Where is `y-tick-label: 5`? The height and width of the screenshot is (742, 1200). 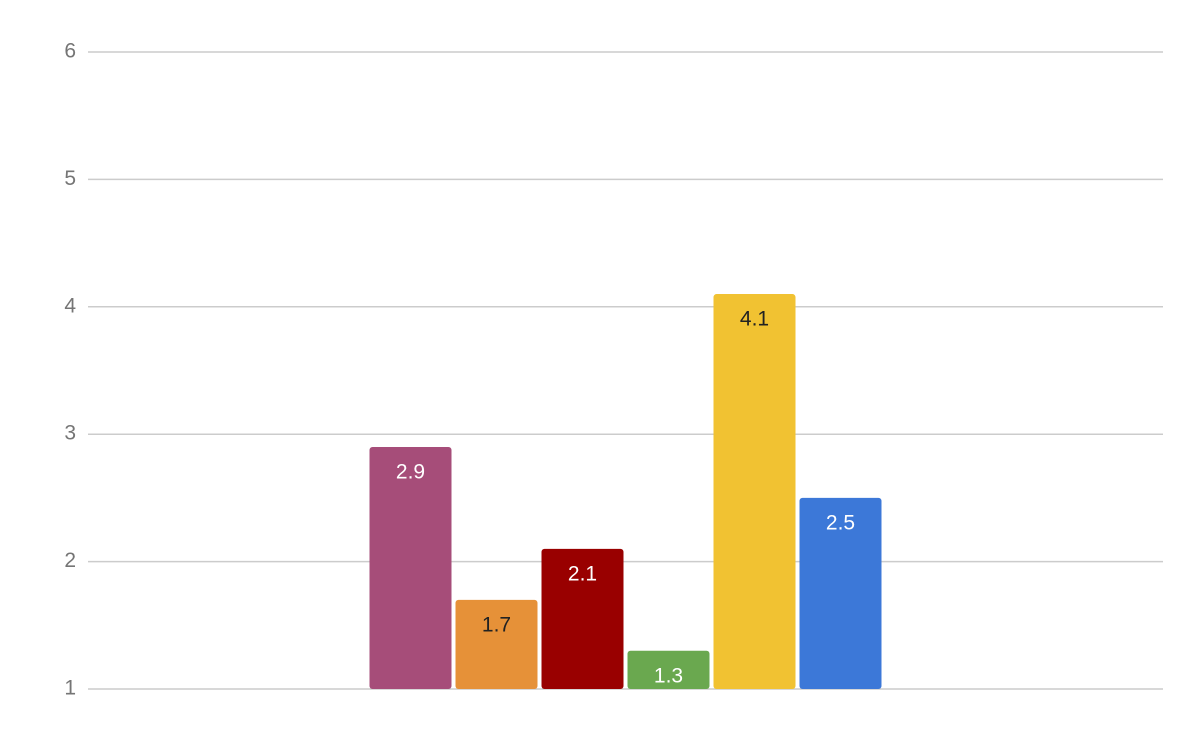
y-tick-label: 5 is located at coordinates (70, 178).